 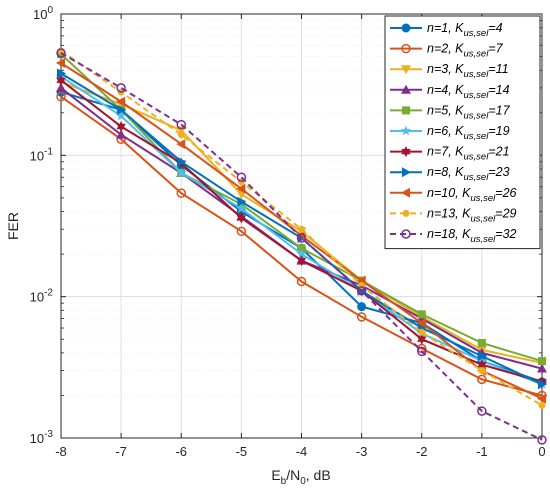 What do you see at coordinates (13, 226) in the screenshot?
I see `y-axis-label: FER` at bounding box center [13, 226].